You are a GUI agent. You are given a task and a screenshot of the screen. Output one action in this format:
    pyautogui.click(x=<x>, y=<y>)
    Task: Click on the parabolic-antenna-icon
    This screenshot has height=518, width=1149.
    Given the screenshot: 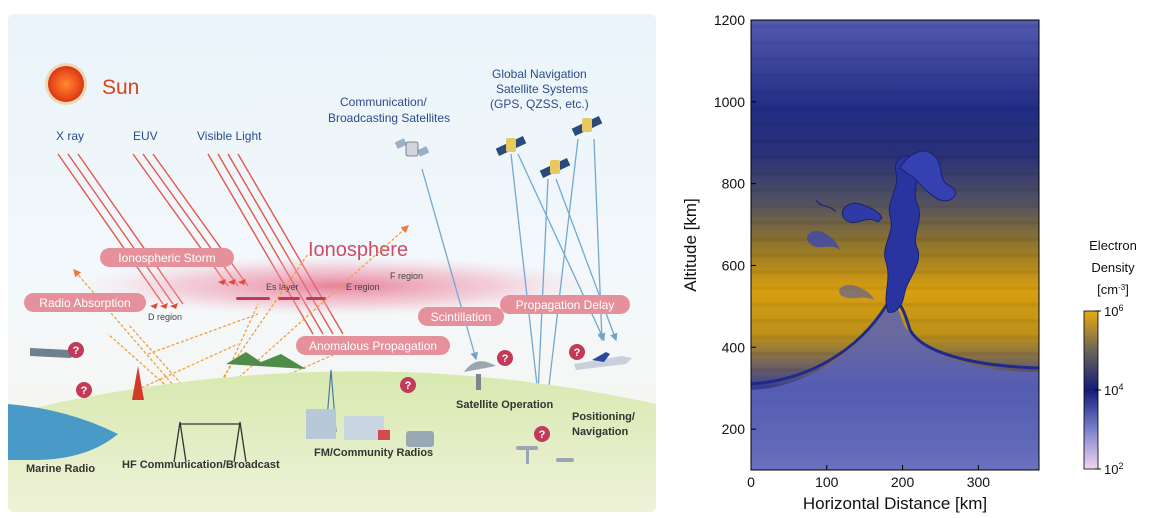 What is the action you would take?
    pyautogui.click(x=480, y=375)
    